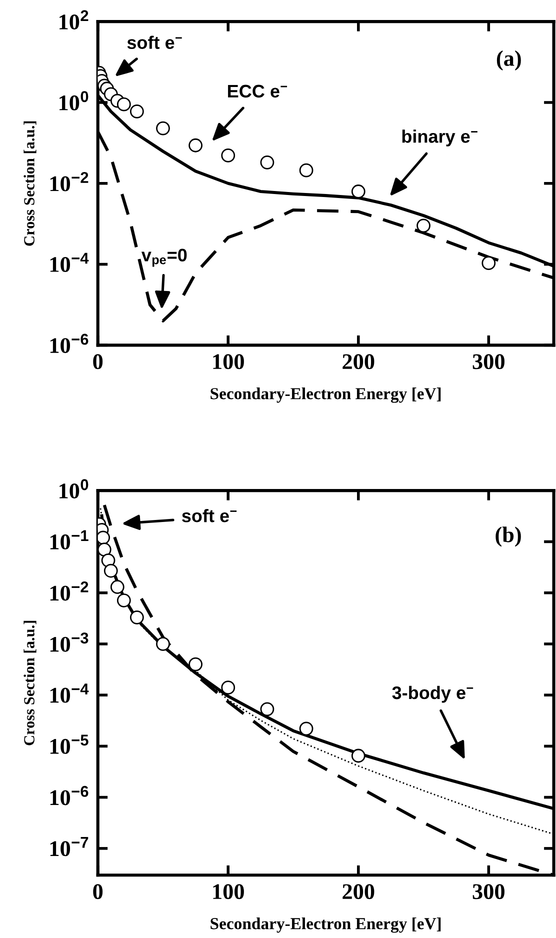 The width and height of the screenshot is (556, 938). I want to click on y-tick-label: 10$^{−5}$, so click(69, 744).